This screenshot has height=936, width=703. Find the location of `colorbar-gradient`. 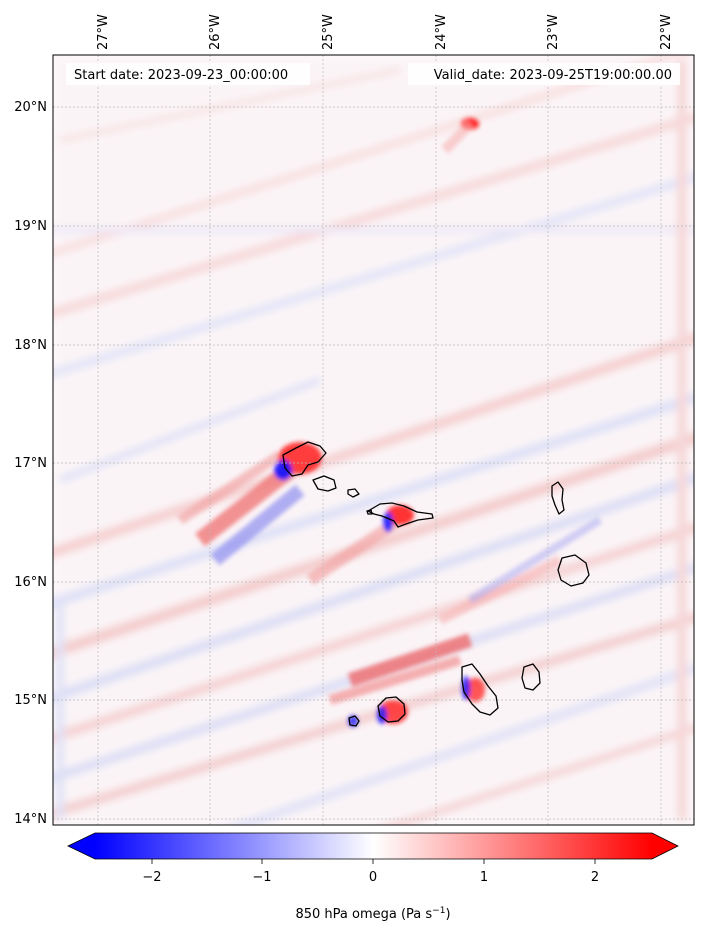

colorbar-gradient is located at coordinates (373, 846).